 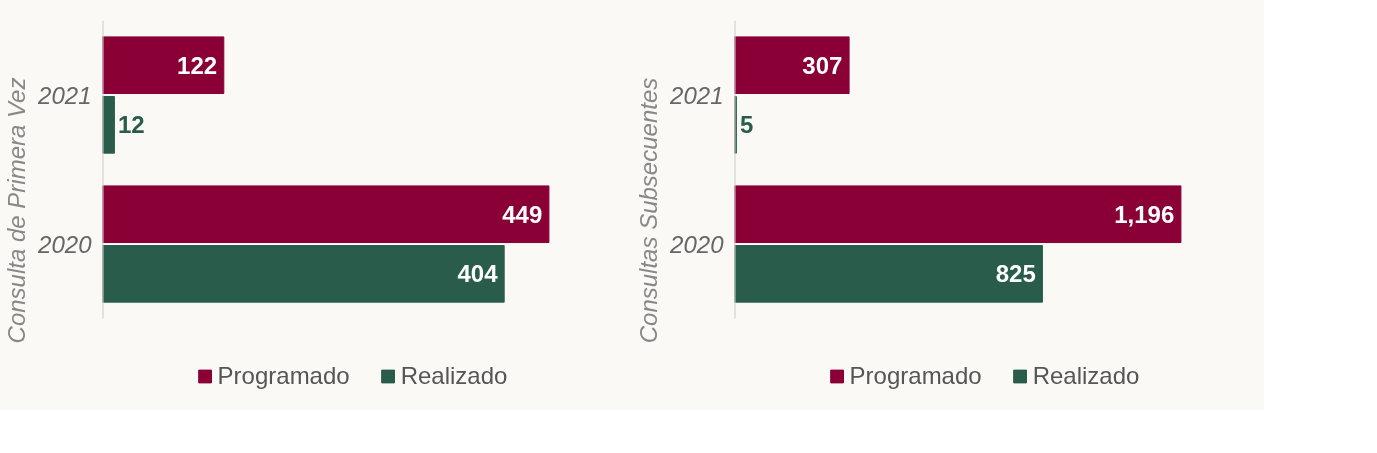 I want to click on data-label: 122, so click(x=197, y=65).